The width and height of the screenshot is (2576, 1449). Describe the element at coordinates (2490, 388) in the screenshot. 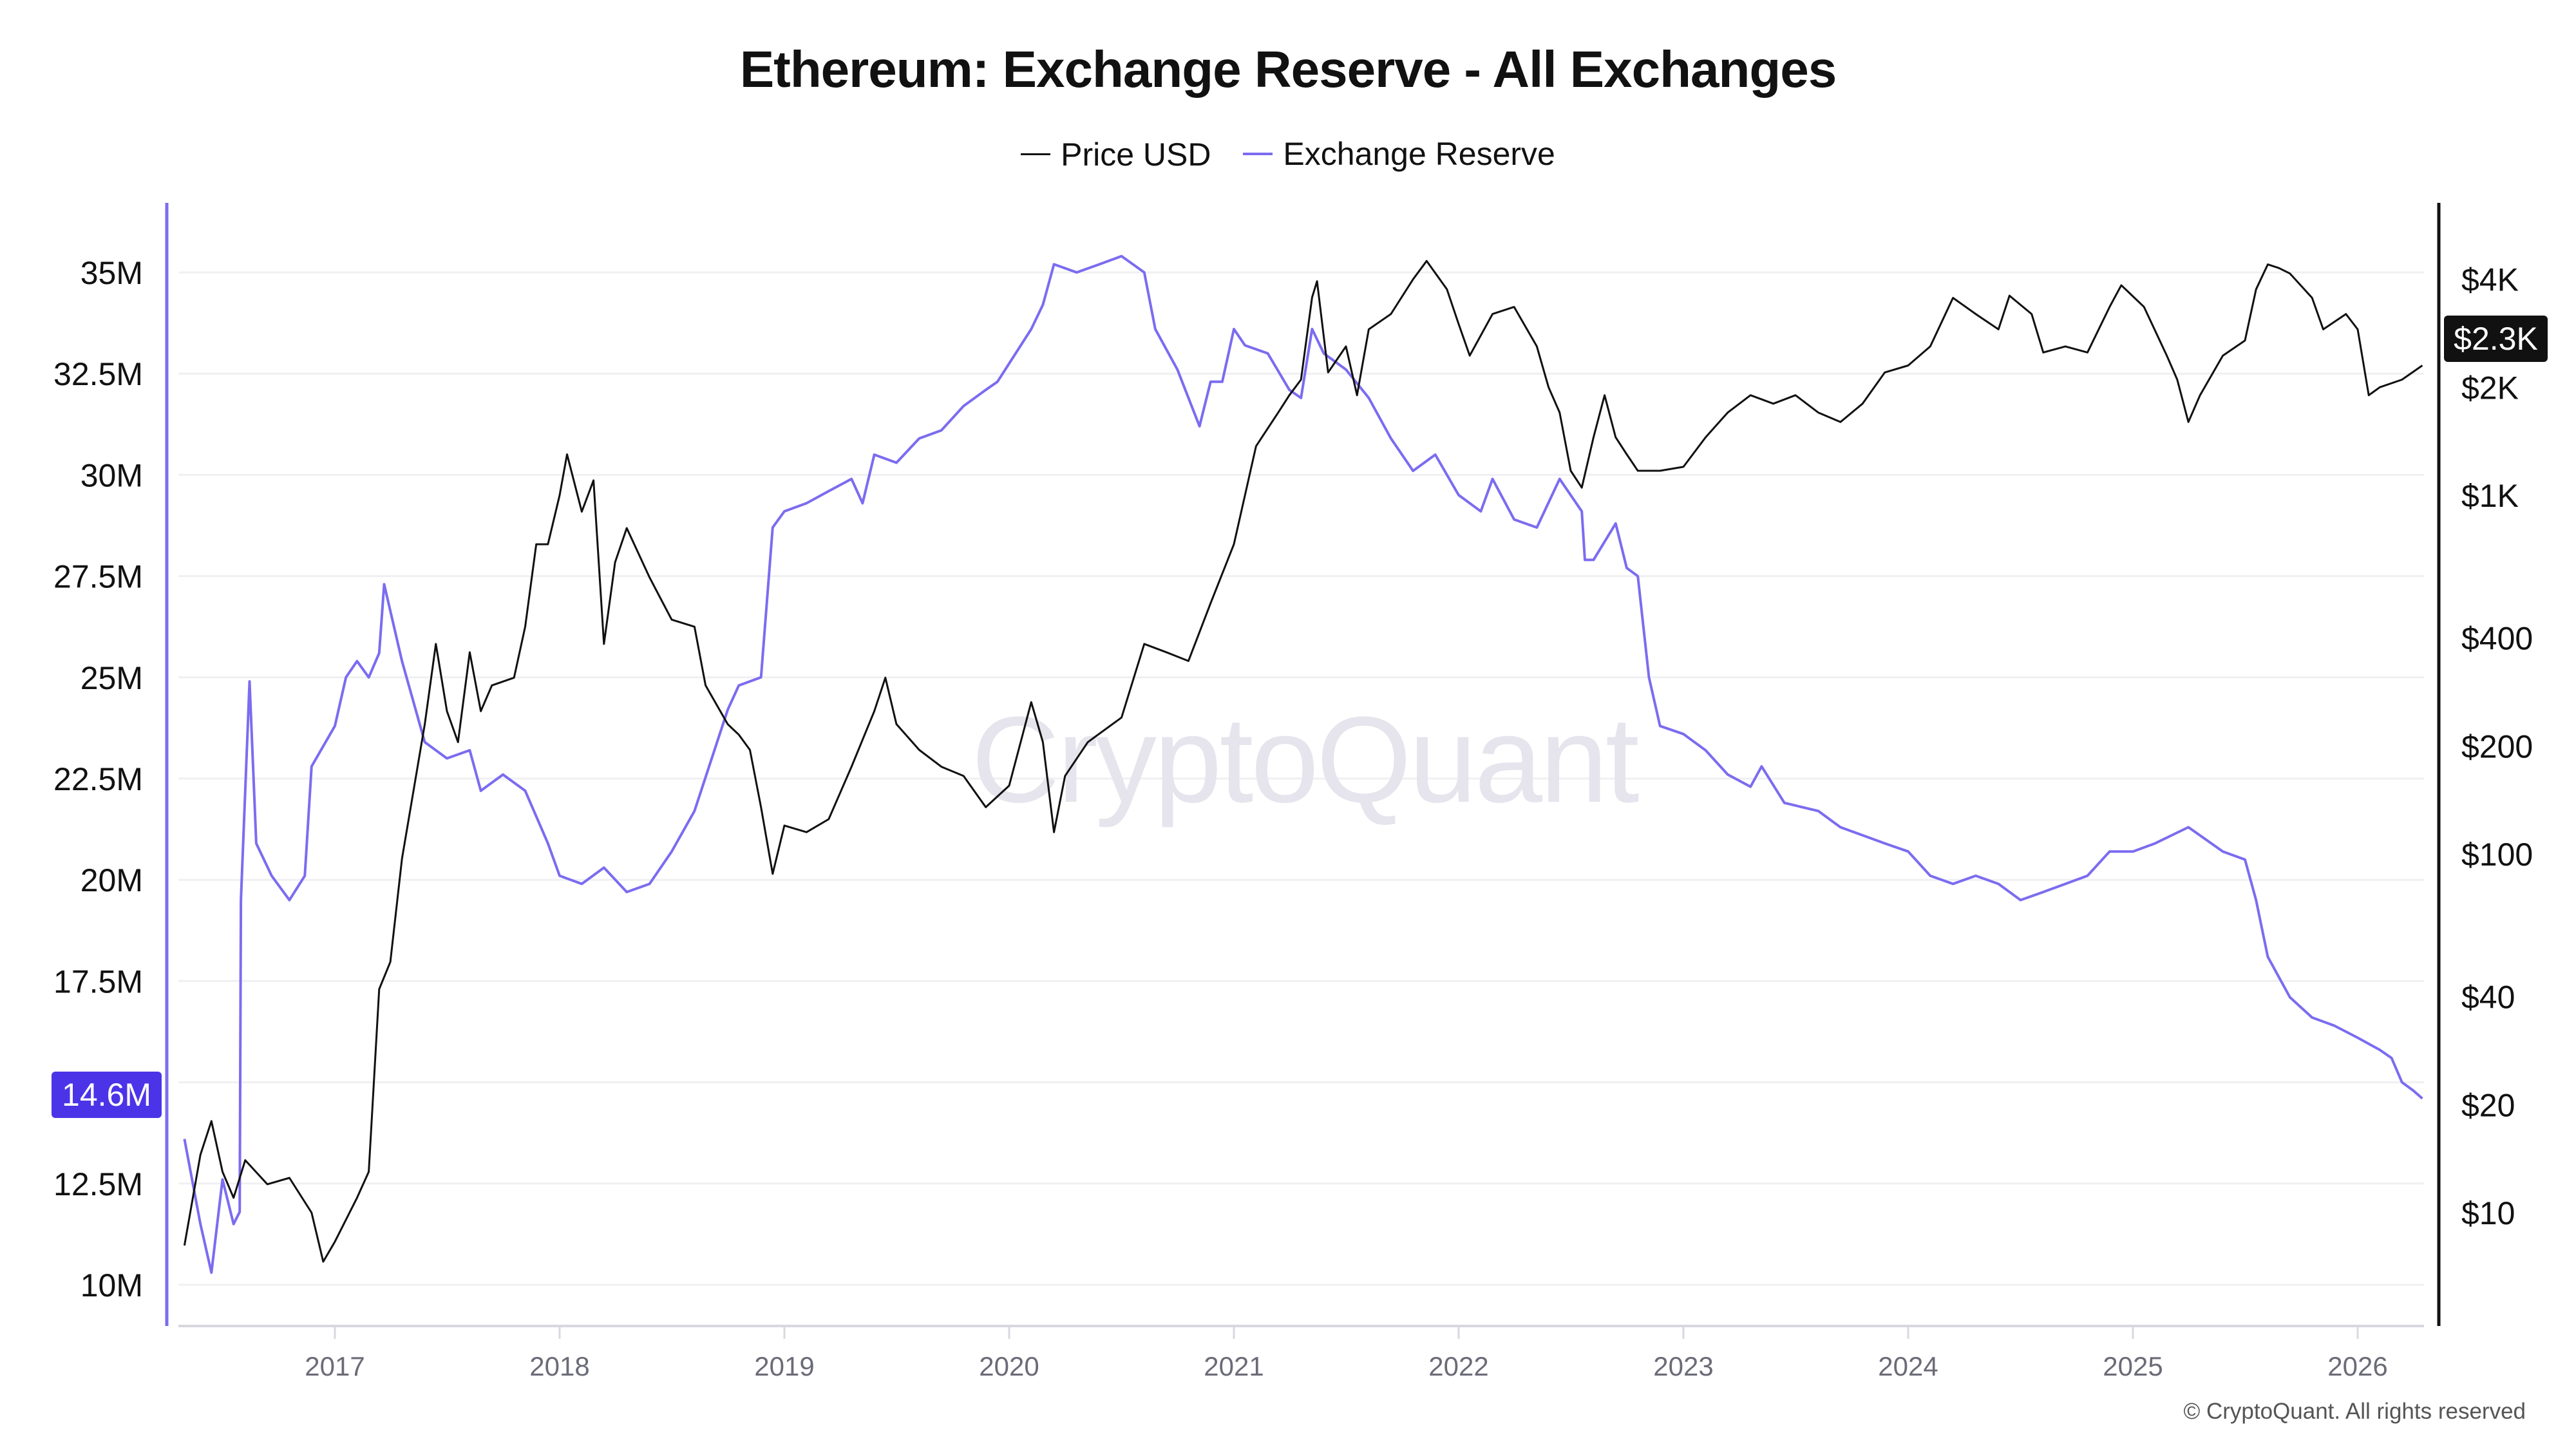

I see `y-right-tick-label: $2K` at that location.